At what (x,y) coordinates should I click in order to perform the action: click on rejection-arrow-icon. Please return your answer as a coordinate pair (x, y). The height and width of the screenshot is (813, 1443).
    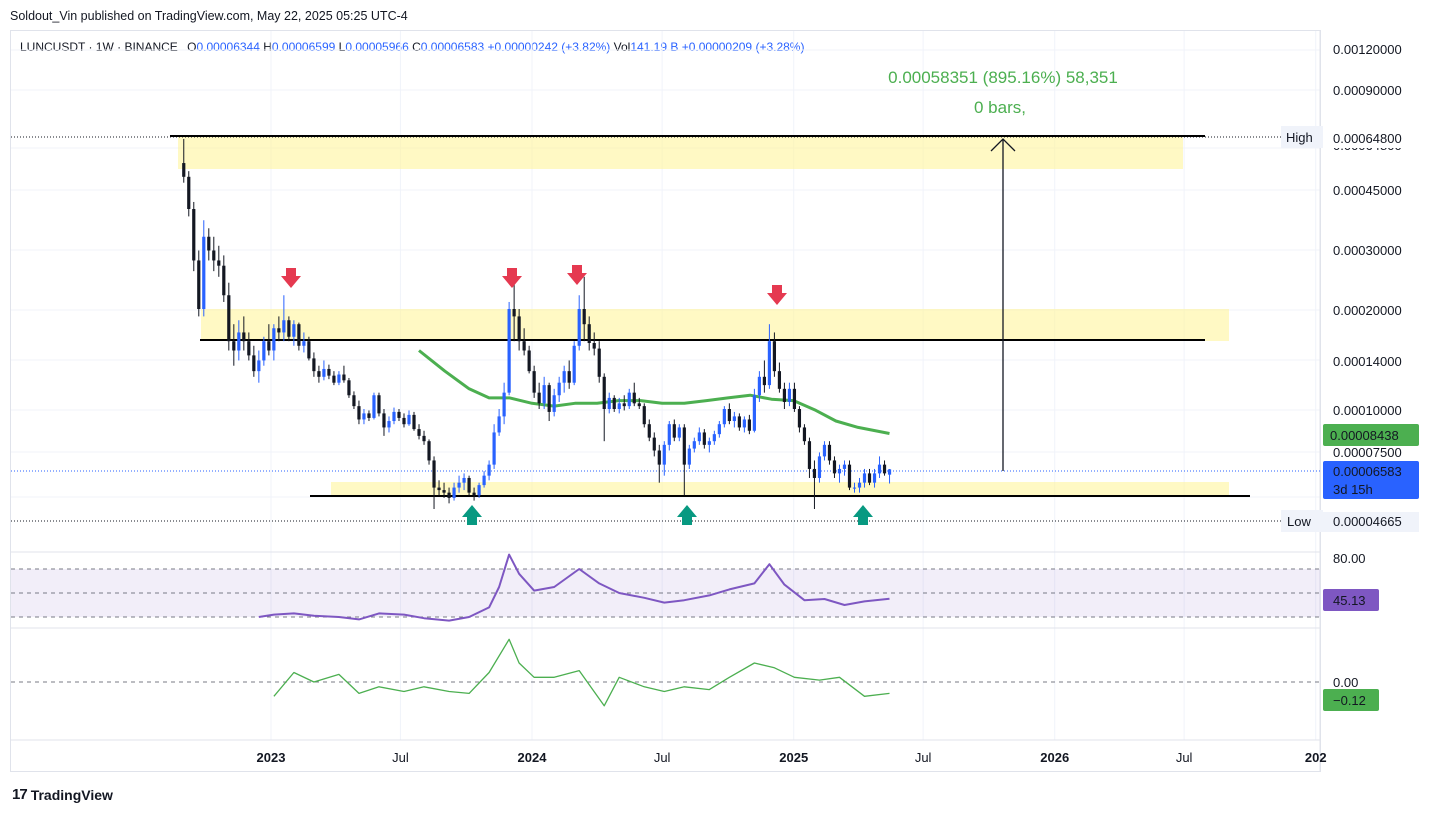
    Looking at the image, I should click on (777, 295).